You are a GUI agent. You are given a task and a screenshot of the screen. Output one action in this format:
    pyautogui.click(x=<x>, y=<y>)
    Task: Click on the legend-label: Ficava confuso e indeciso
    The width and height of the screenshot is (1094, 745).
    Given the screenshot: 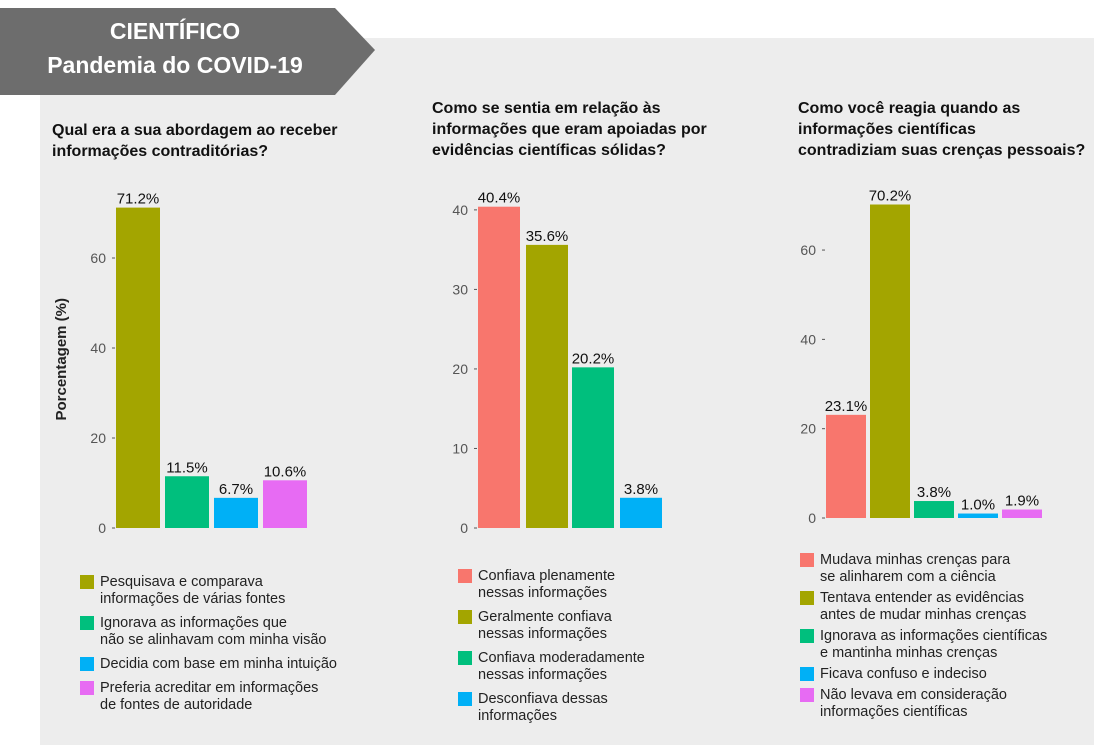 What is the action you would take?
    pyautogui.click(x=903, y=674)
    